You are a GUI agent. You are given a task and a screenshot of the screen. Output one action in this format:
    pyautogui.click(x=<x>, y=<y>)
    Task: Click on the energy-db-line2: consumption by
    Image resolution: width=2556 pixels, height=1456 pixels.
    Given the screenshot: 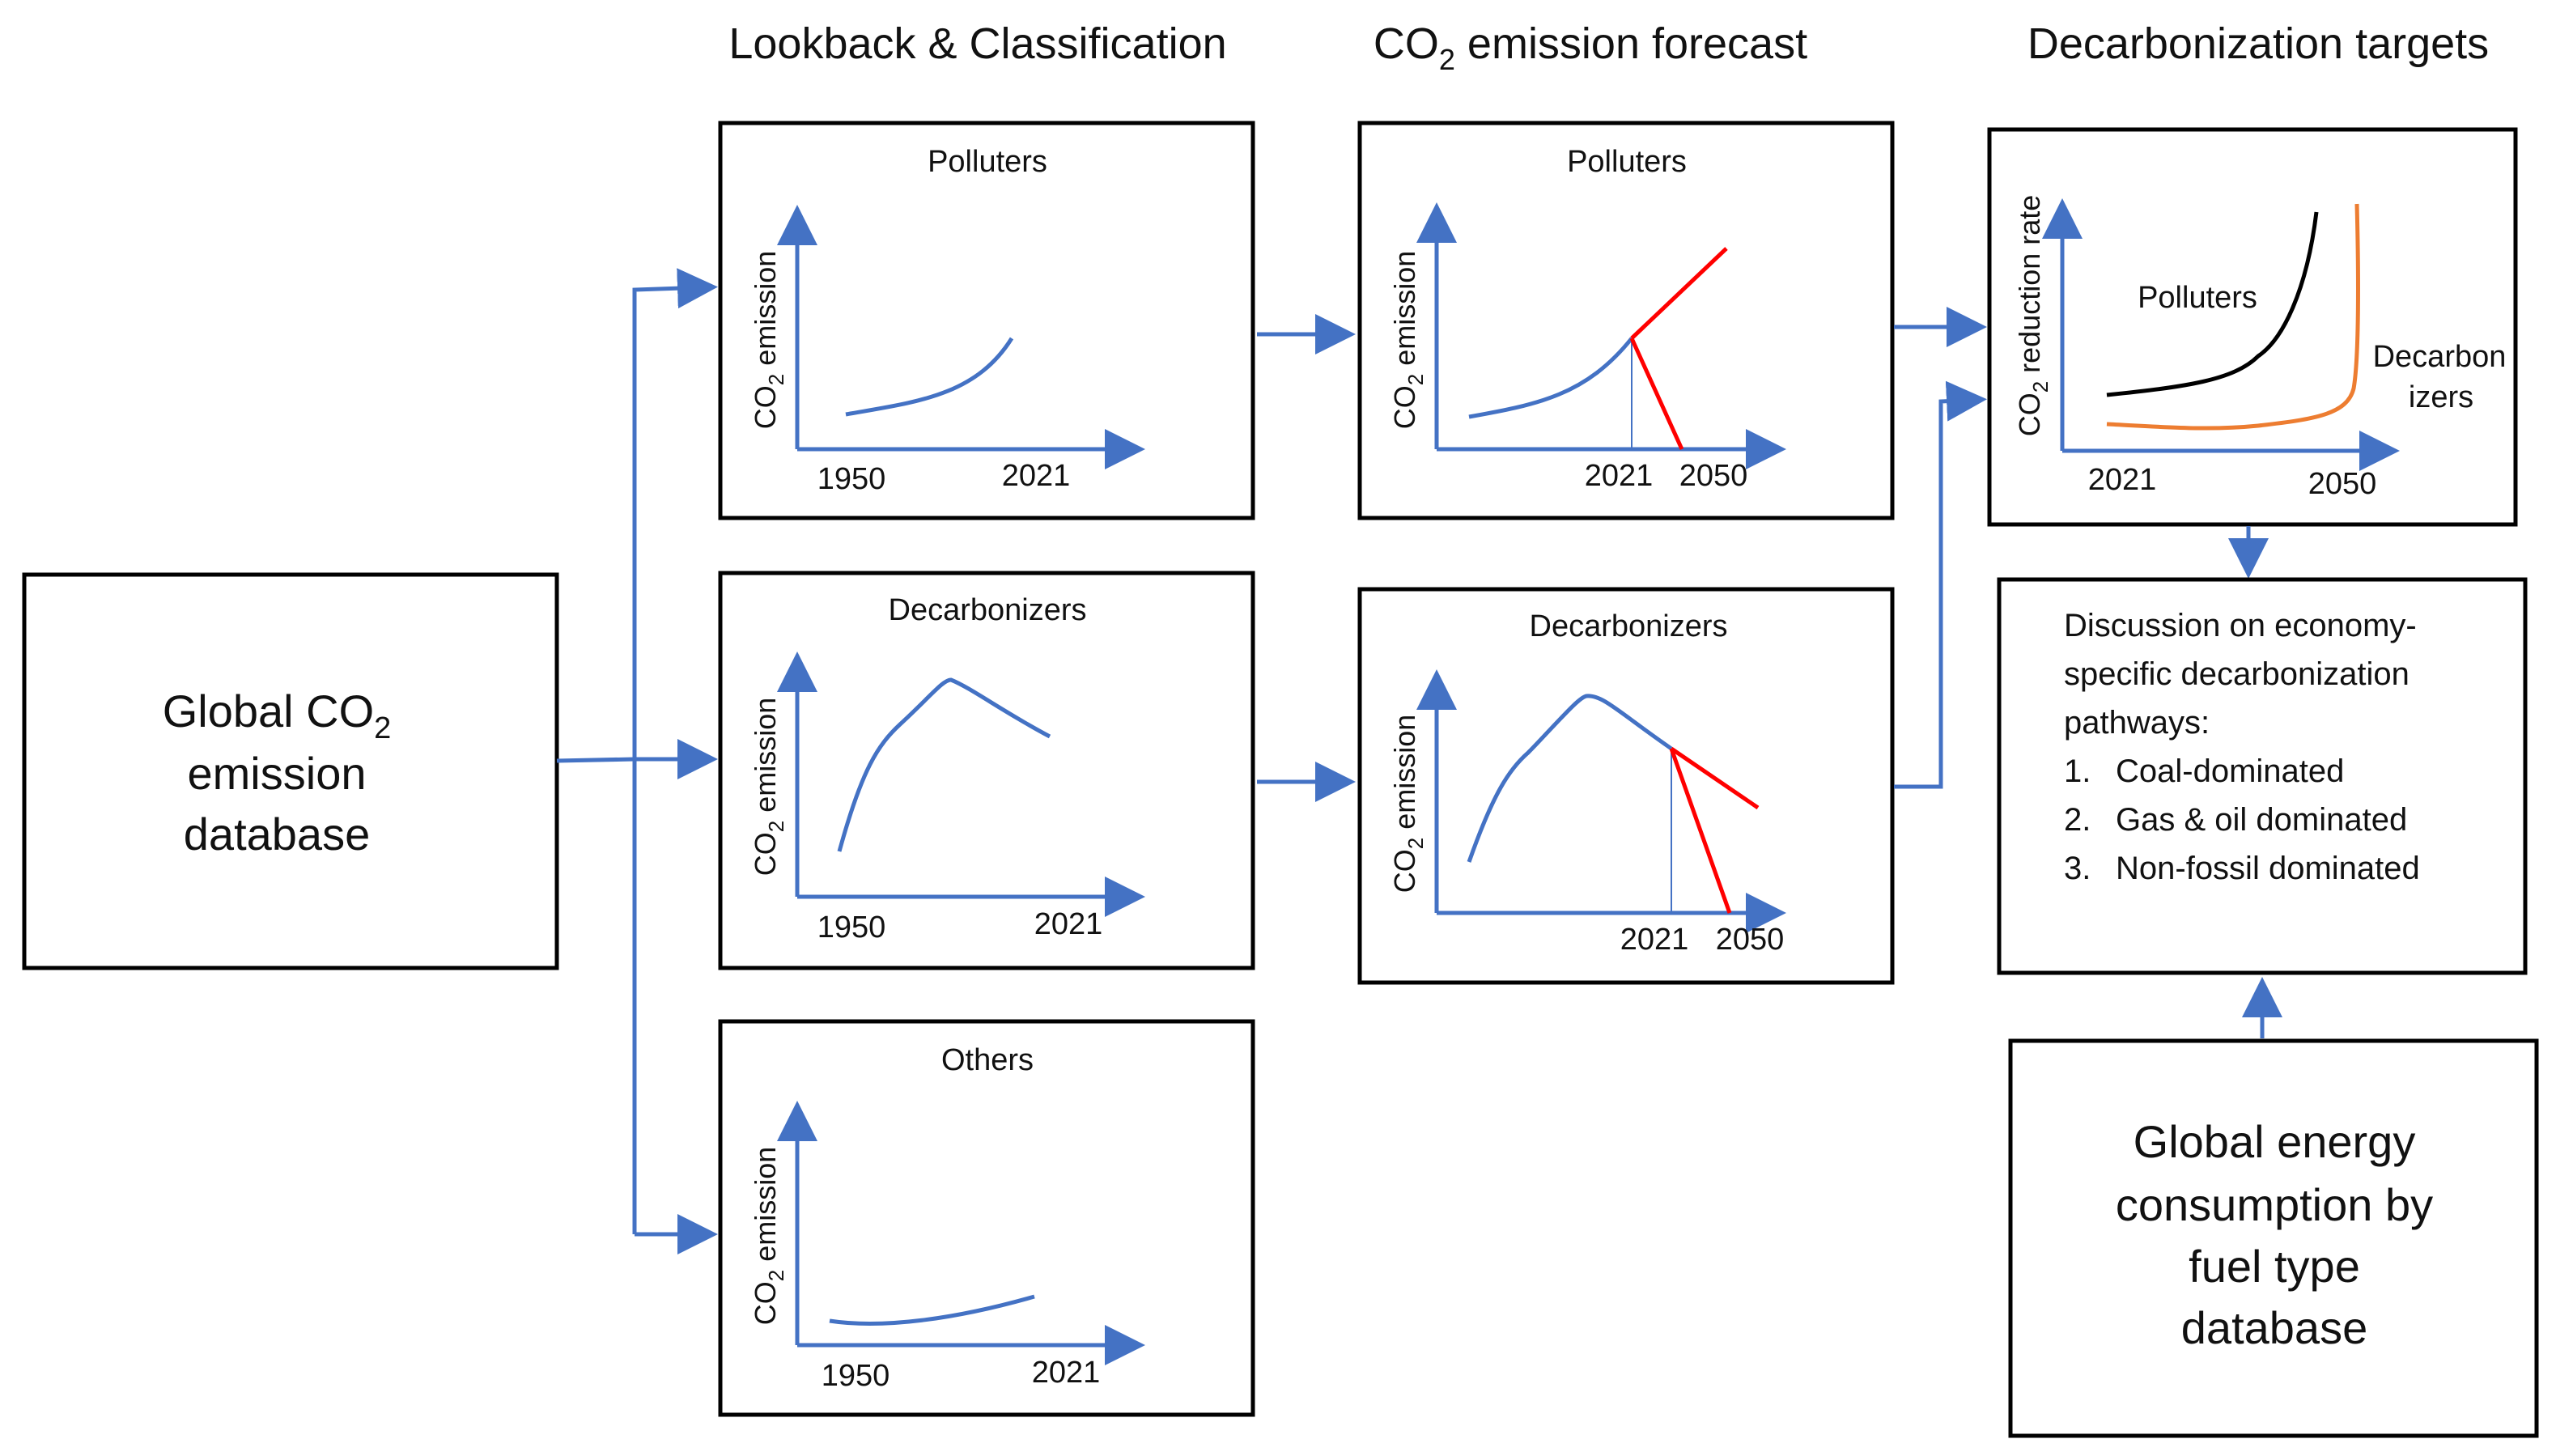 What is the action you would take?
    pyautogui.click(x=2274, y=1204)
    